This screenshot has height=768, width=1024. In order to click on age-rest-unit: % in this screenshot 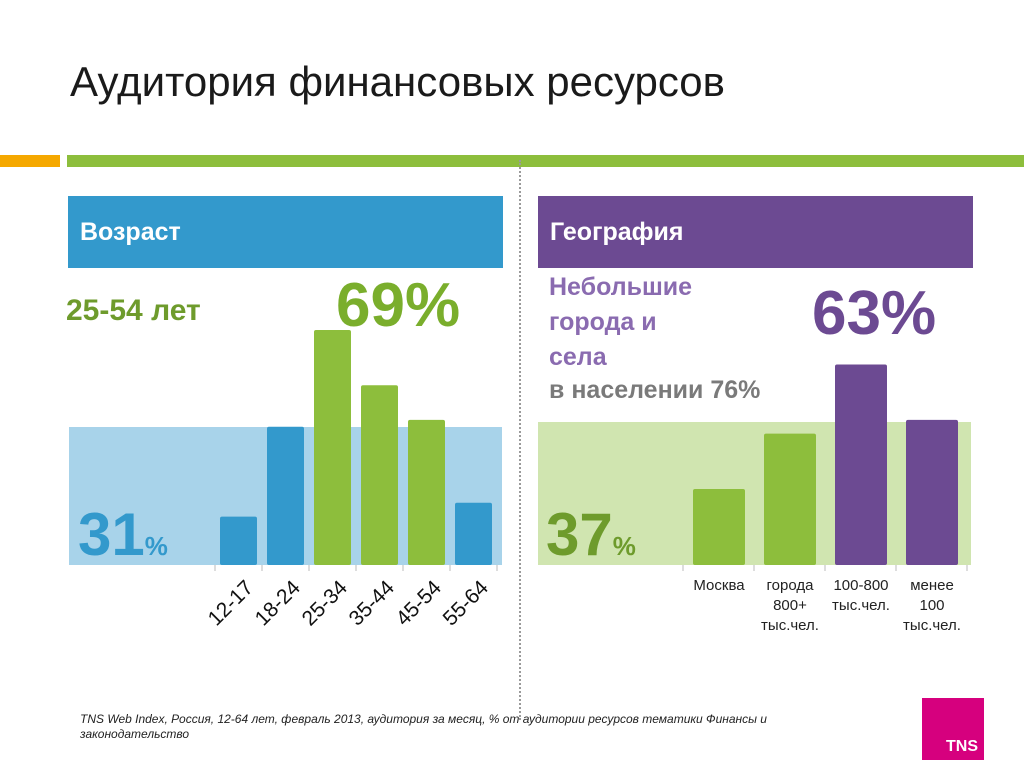, I will do `click(156, 546)`.